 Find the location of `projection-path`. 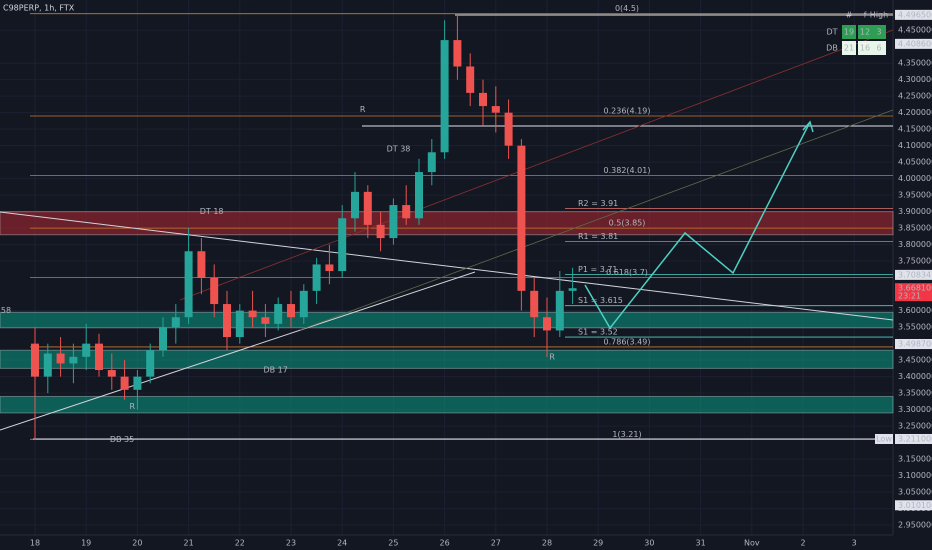

projection-path is located at coordinates (697, 225).